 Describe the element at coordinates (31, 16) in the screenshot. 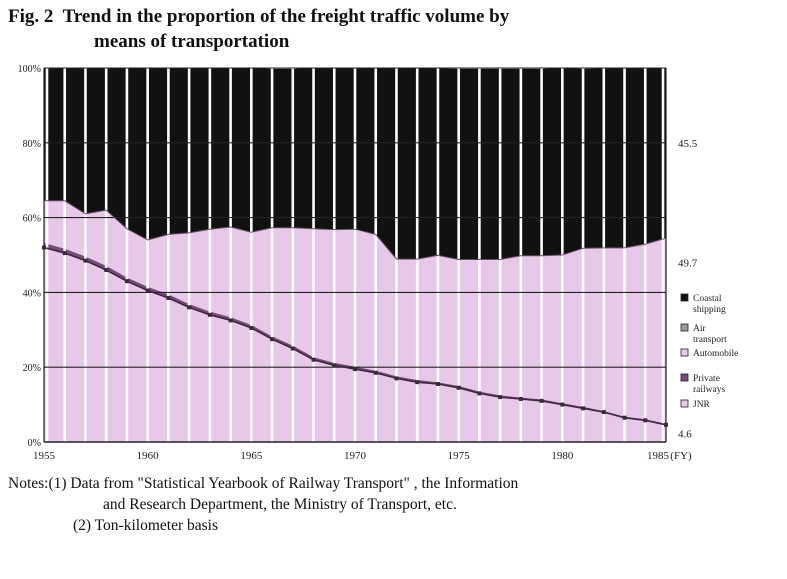

I see `figure-label: Fig. 2` at that location.